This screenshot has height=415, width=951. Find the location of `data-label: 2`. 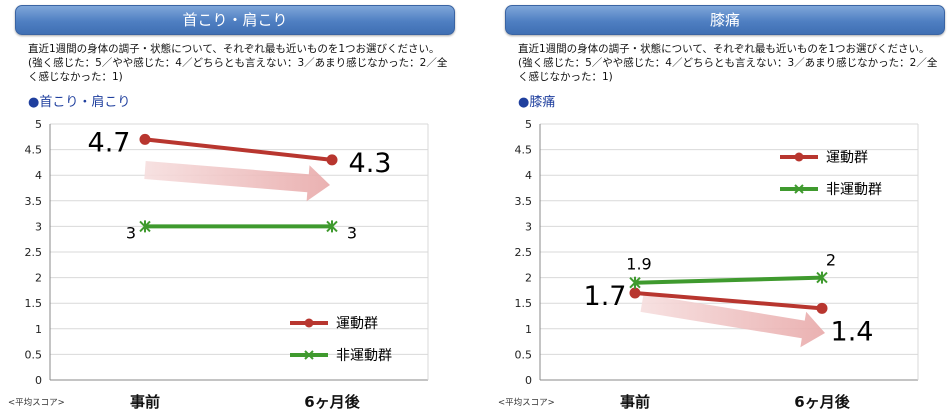

data-label: 2 is located at coordinates (831, 260).